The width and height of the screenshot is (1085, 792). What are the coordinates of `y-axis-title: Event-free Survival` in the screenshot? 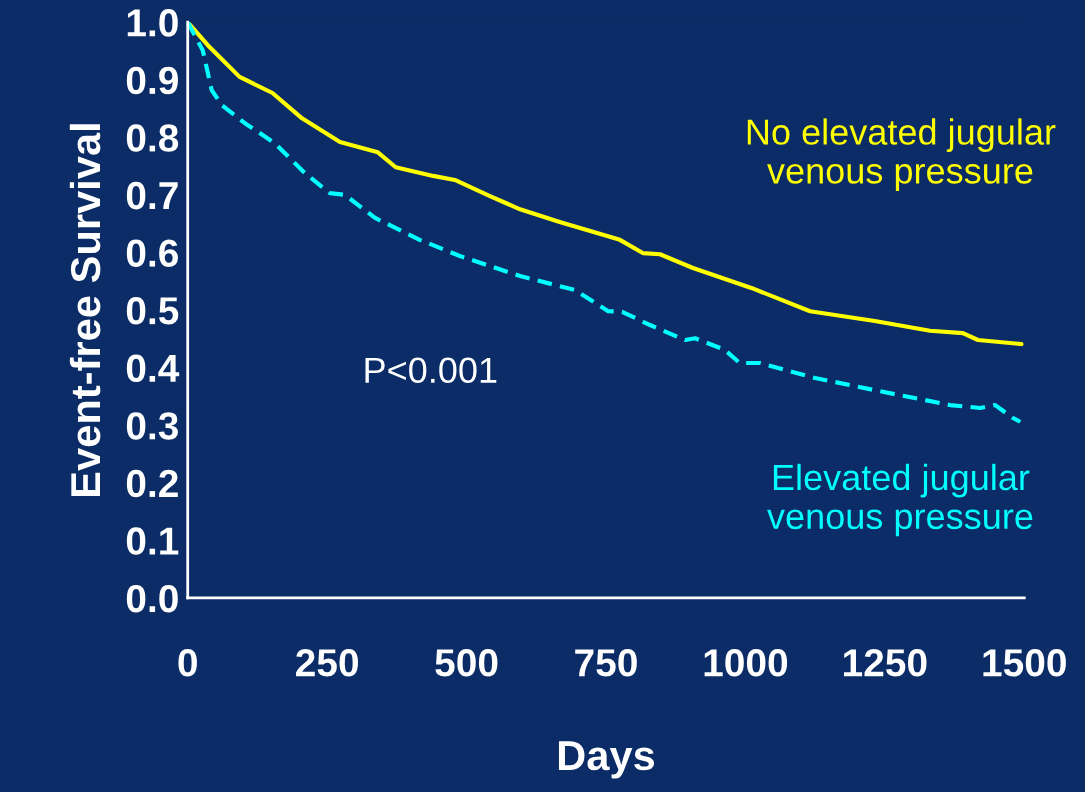 It's located at (85, 310).